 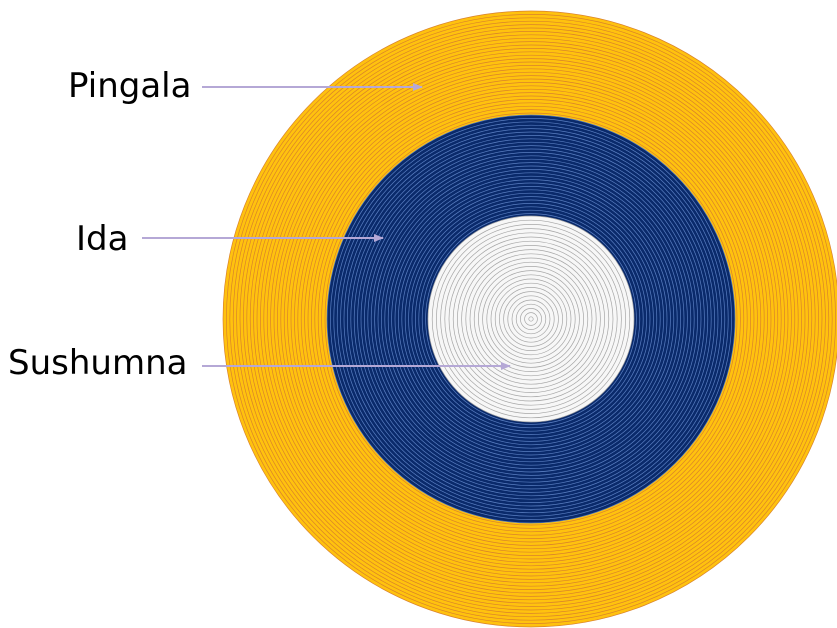 I want to click on label-ida: Ida, so click(x=102, y=239).